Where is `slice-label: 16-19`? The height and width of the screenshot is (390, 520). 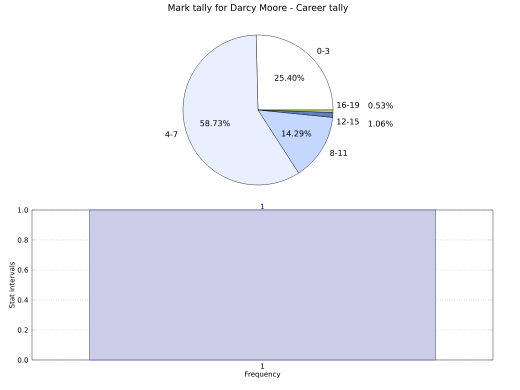 slice-label: 16-19 is located at coordinates (348, 105).